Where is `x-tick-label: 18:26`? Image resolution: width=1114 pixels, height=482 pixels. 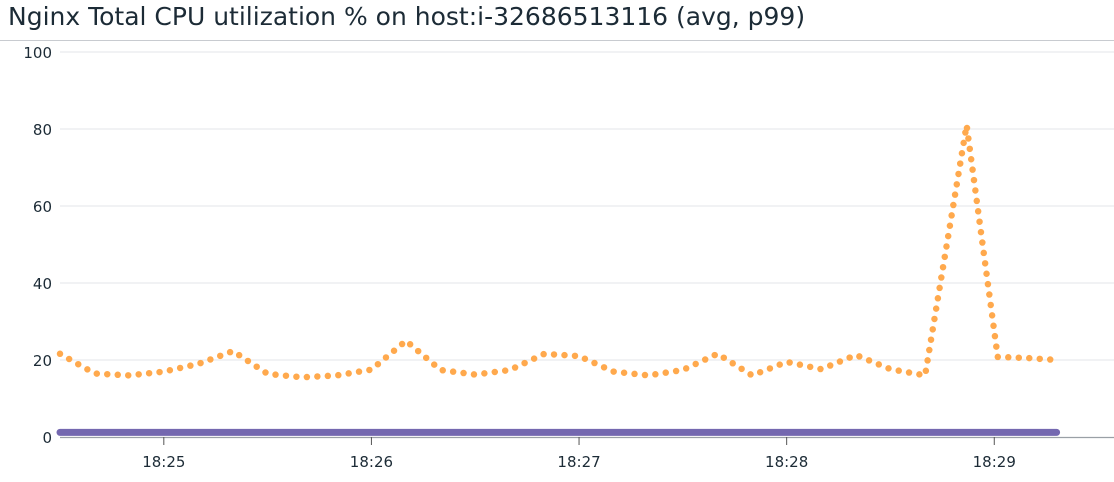 x-tick-label: 18:26 is located at coordinates (371, 462).